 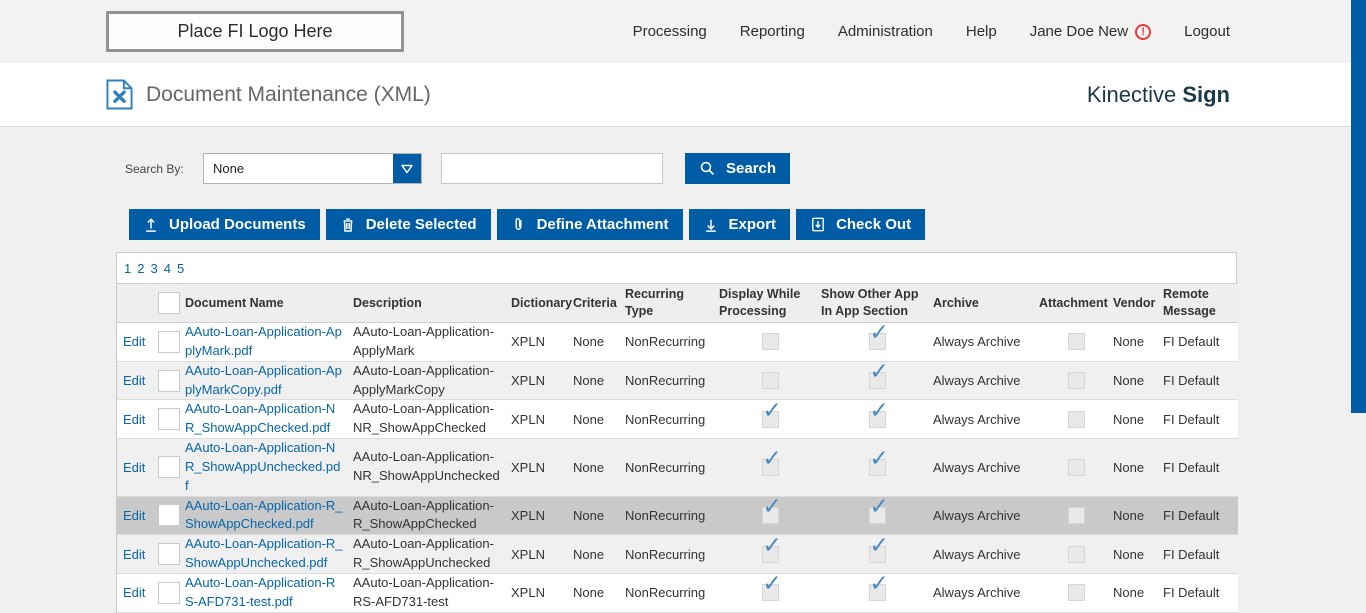 What do you see at coordinates (861, 224) in the screenshot?
I see `check-out-button: Check Out` at bounding box center [861, 224].